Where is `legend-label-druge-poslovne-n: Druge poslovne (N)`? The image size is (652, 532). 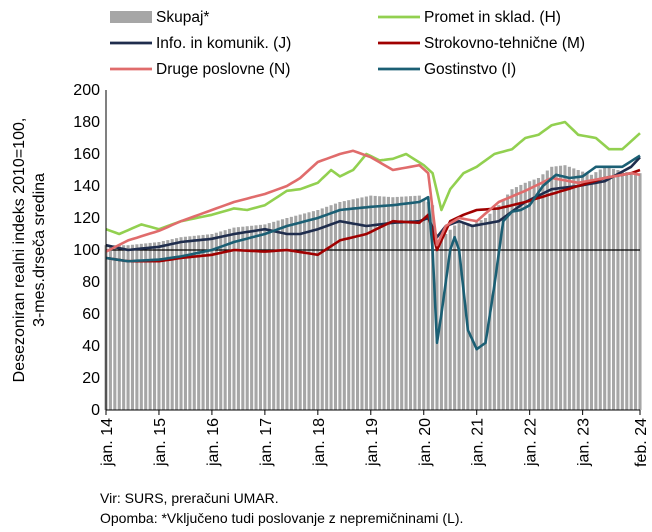
legend-label-druge-poslovne-n: Druge poslovne (N) is located at coordinates (223, 69).